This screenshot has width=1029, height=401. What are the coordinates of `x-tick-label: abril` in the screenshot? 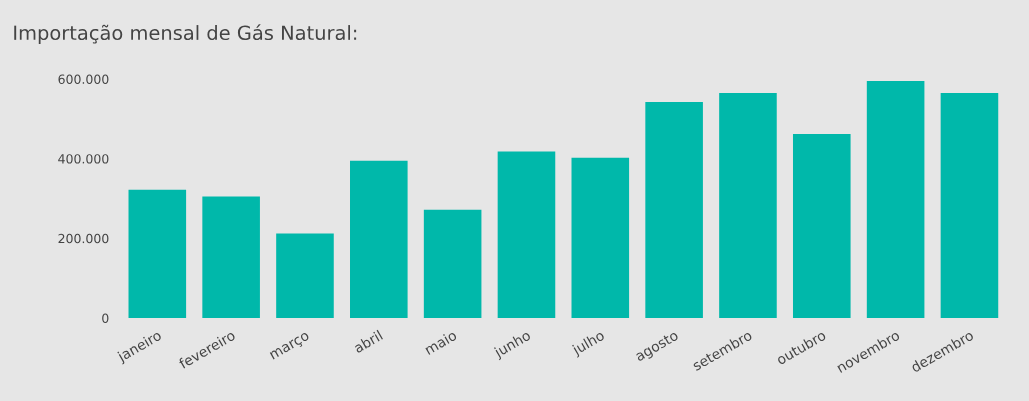 It's located at (368, 341).